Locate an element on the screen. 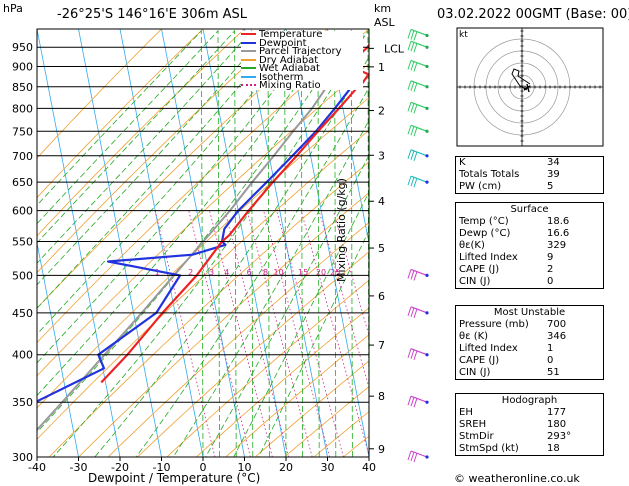 The image size is (629, 486). km-tick-label: 4 is located at coordinates (381, 201).